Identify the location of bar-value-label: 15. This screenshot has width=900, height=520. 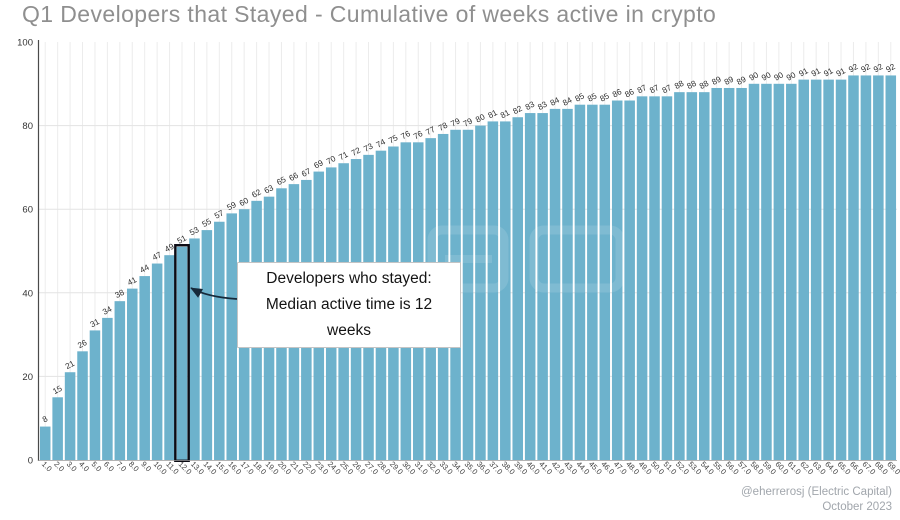
(57, 390).